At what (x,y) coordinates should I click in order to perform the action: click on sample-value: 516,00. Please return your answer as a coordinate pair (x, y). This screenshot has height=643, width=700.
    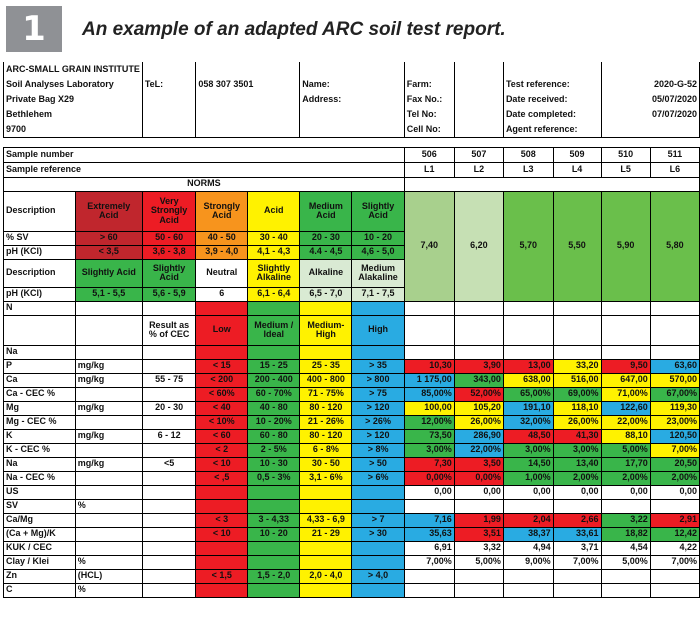
    Looking at the image, I should click on (577, 380).